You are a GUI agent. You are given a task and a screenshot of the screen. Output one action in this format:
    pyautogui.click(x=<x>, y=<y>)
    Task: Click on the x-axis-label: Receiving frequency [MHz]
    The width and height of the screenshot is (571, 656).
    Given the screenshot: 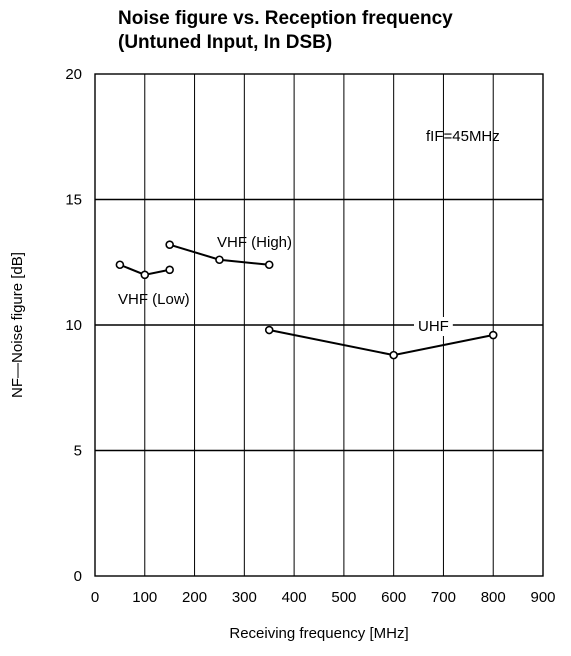 What is the action you would take?
    pyautogui.click(x=318, y=633)
    